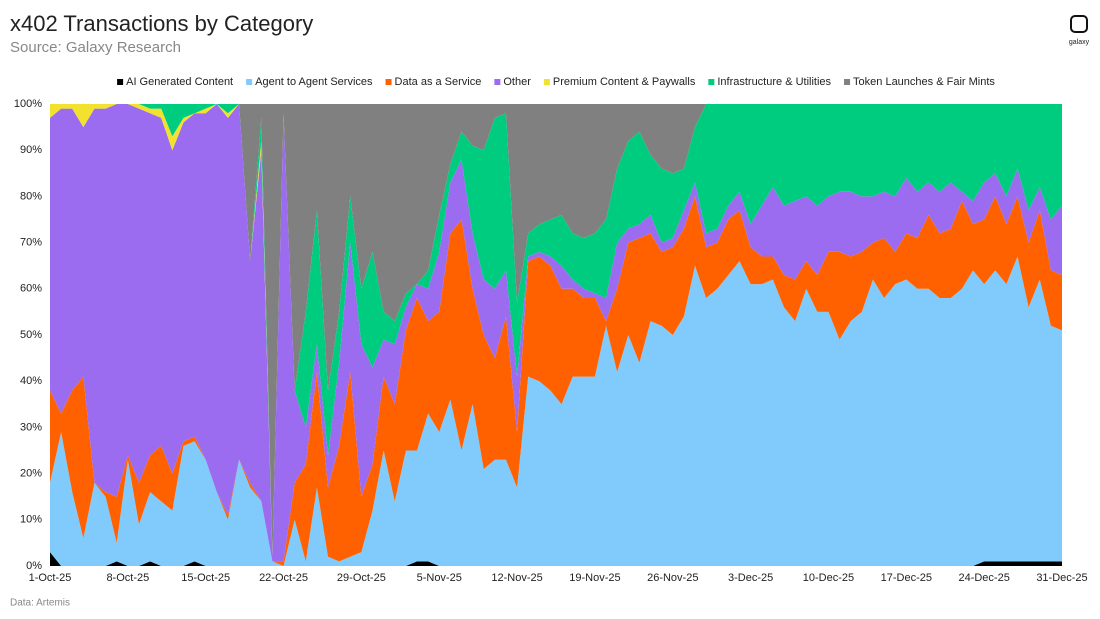 The height and width of the screenshot is (619, 1100). What do you see at coordinates (517, 82) in the screenshot?
I see `legend-label: Other` at bounding box center [517, 82].